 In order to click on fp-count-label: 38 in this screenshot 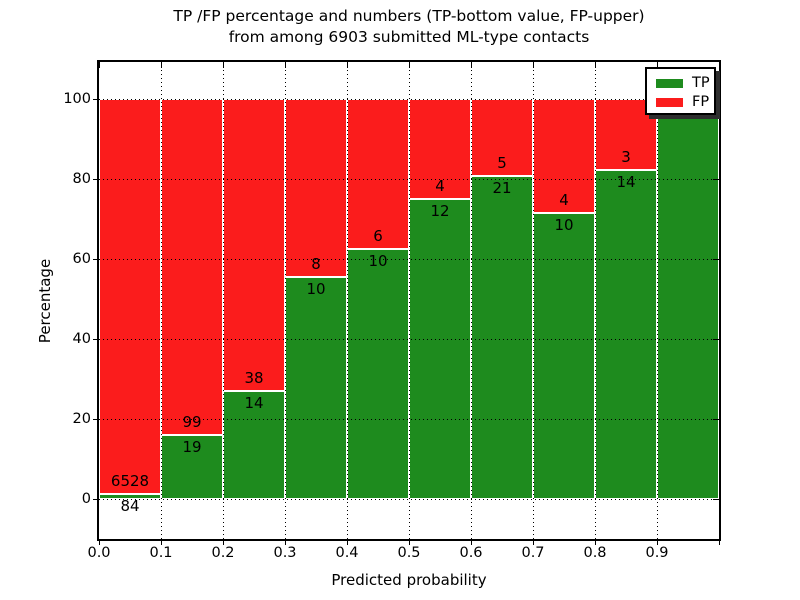, I will do `click(254, 378)`.